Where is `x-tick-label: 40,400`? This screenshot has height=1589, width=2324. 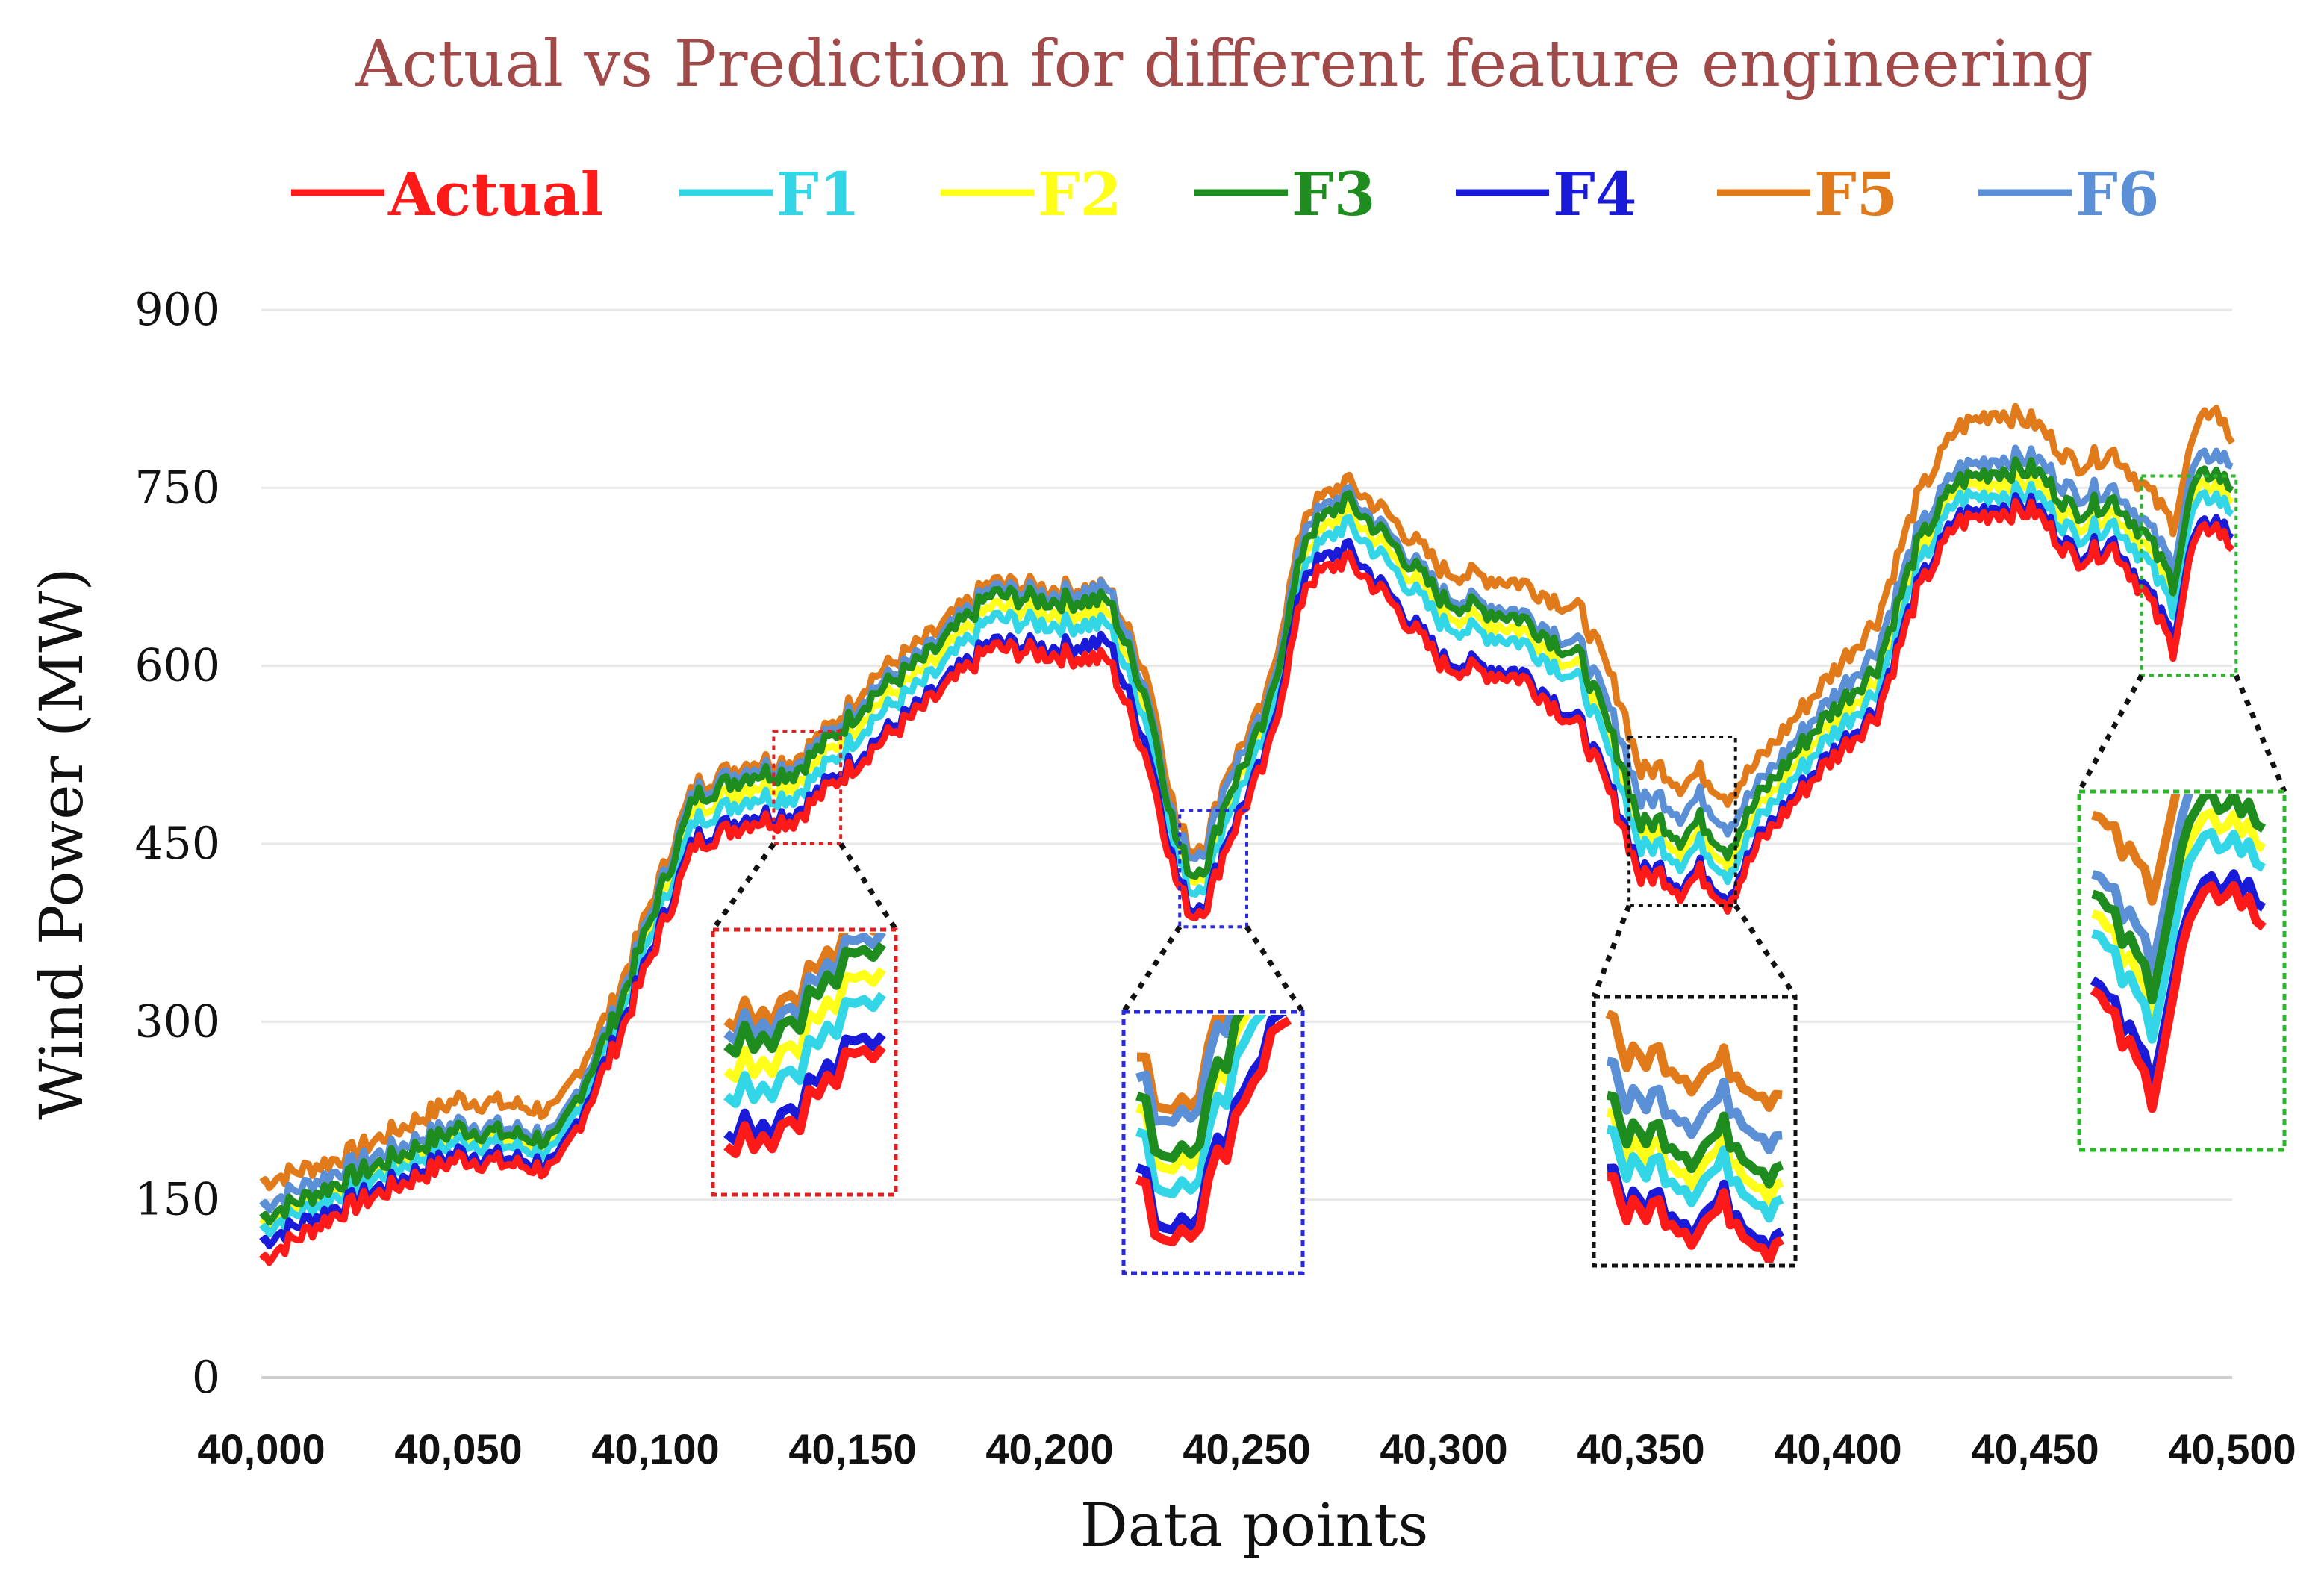
x-tick-label: 40,400 is located at coordinates (1837, 1449).